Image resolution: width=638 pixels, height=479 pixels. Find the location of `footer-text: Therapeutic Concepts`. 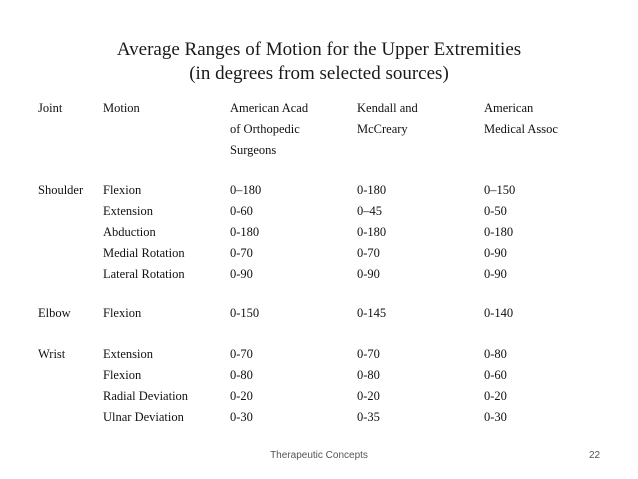

footer-text: Therapeutic Concepts is located at coordinates (319, 455).